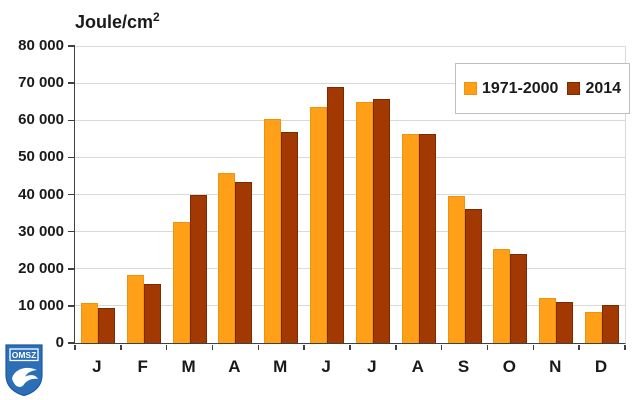 This screenshot has width=640, height=400. What do you see at coordinates (114, 22) in the screenshot?
I see `chart-title-text: Joule/cm` at bounding box center [114, 22].